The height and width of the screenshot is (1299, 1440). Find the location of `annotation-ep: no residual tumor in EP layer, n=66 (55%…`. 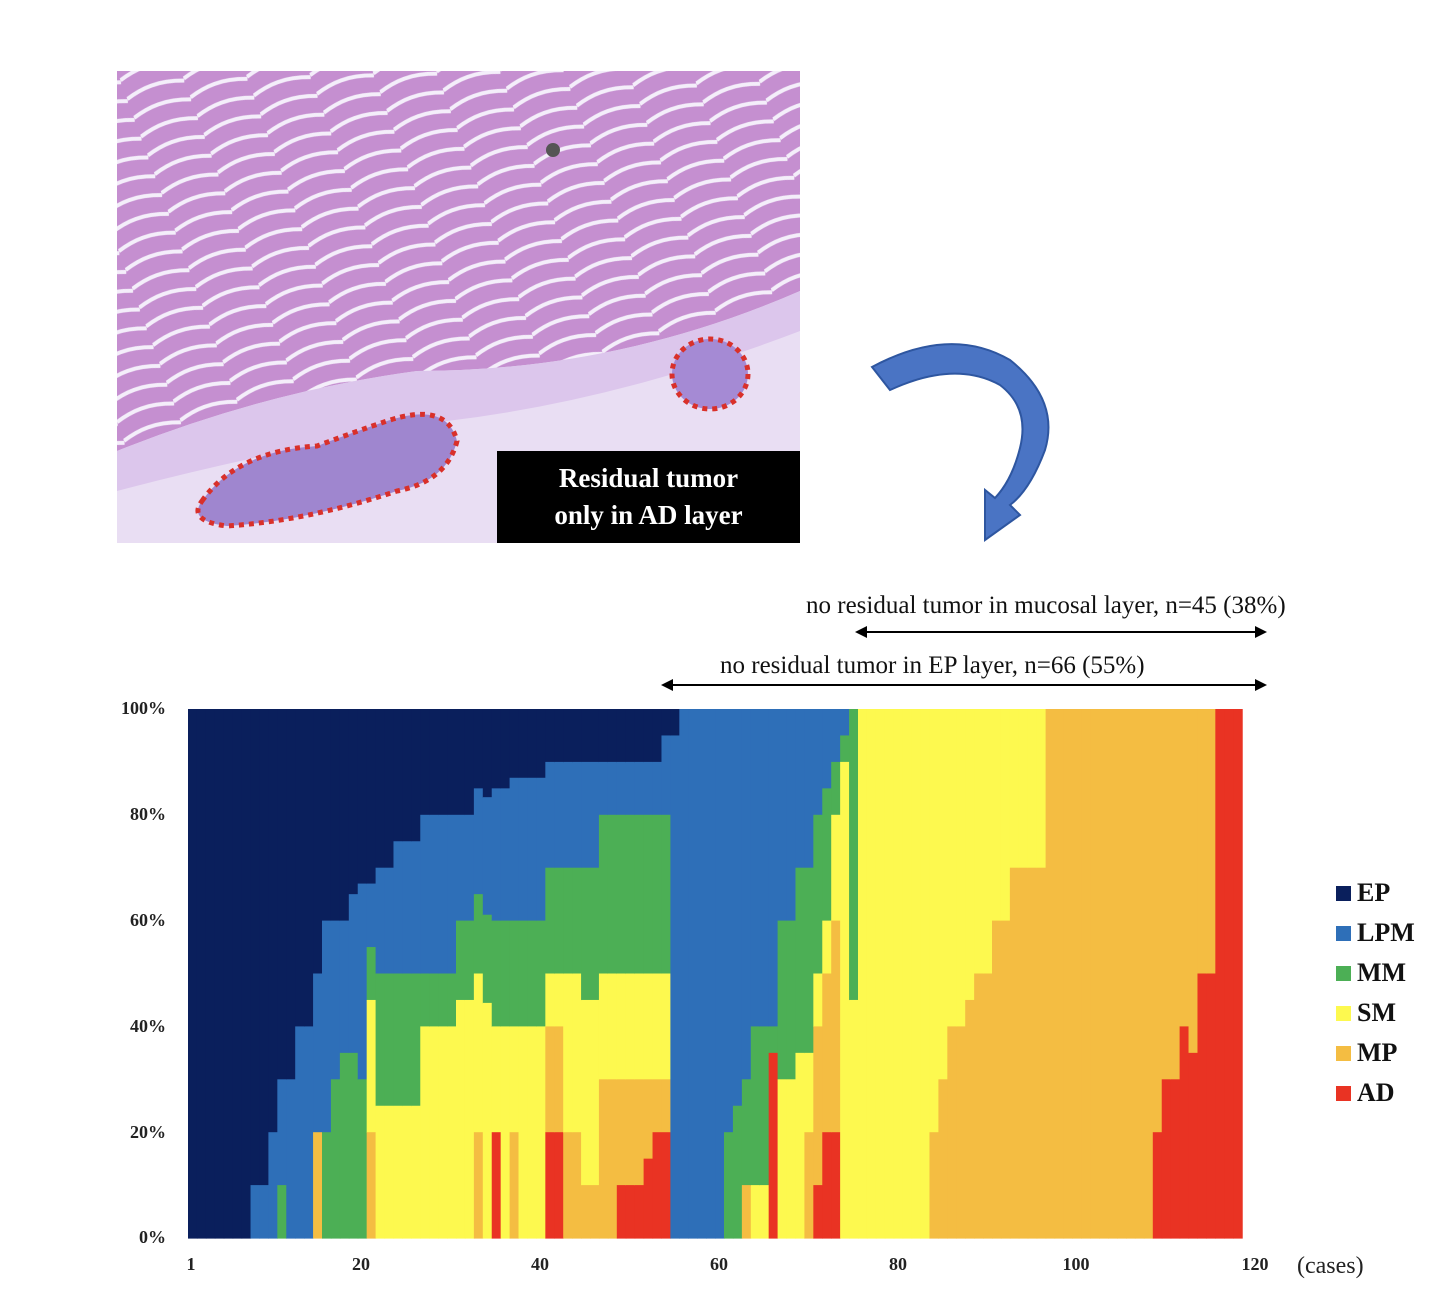

annotation-ep: no residual tumor in EP layer, n=66 (55%… is located at coordinates (932, 665).